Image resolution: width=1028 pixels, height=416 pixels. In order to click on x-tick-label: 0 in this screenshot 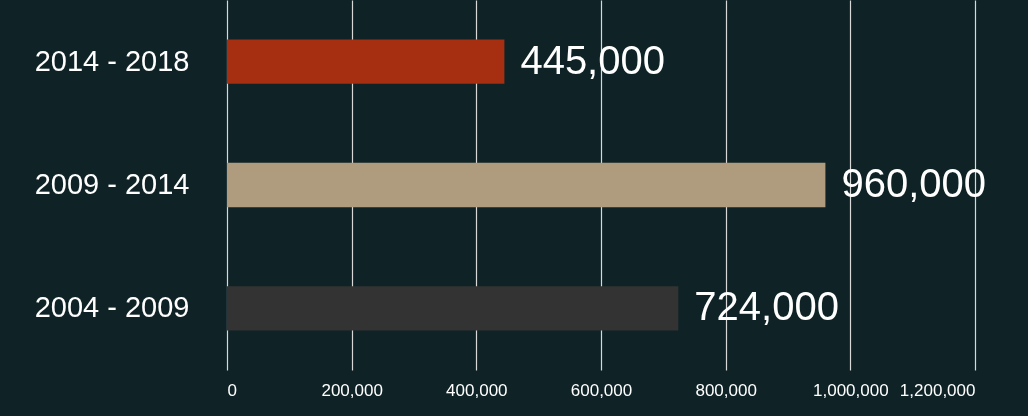, I will do `click(232, 390)`.